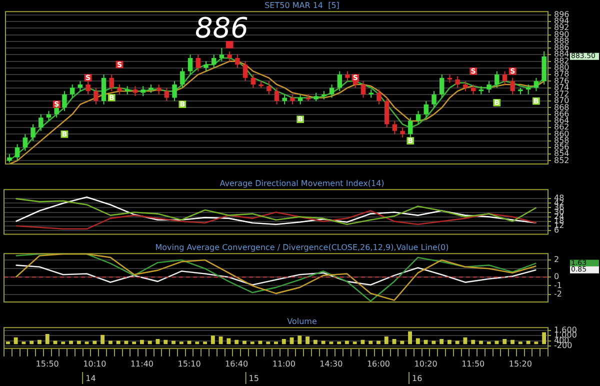  What do you see at coordinates (302, 247) in the screenshot?
I see `chart-title: Moving Average Convergence / Divergence(CLOSE,26,12,9),Value Line(0)` at bounding box center [302, 247].